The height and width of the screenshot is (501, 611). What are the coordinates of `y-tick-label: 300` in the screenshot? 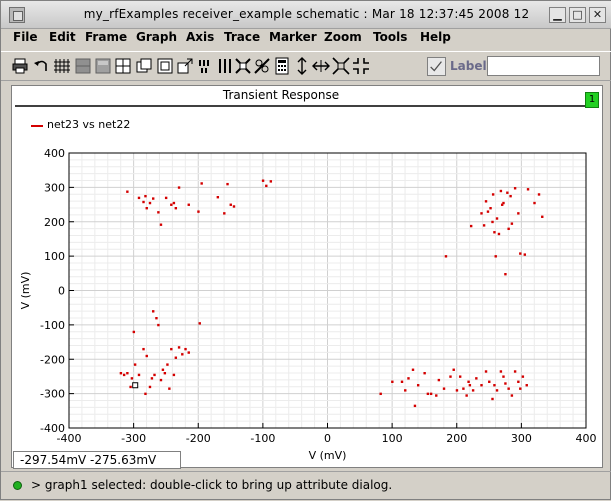 It's located at (54, 187).